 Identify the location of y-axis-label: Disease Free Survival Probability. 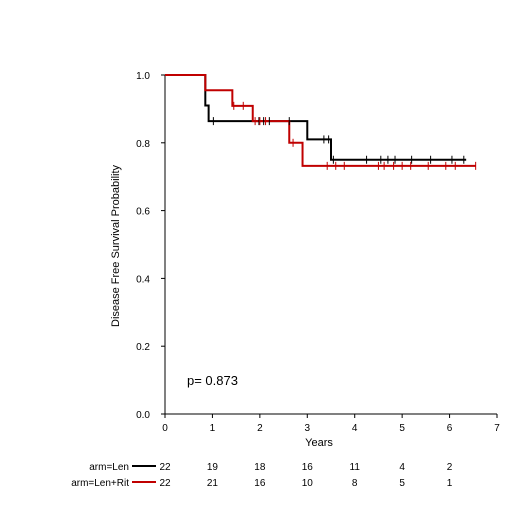
(116, 245).